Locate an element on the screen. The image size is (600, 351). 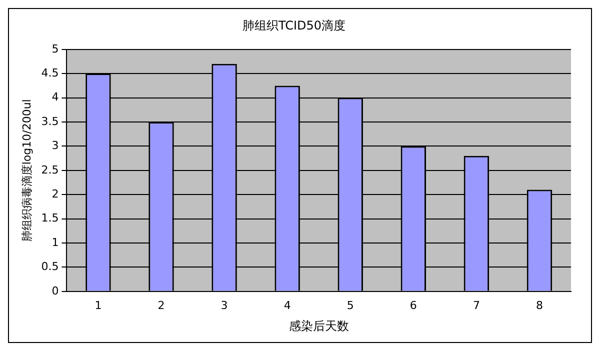
y-tick-label: 4 is located at coordinates (55, 97).